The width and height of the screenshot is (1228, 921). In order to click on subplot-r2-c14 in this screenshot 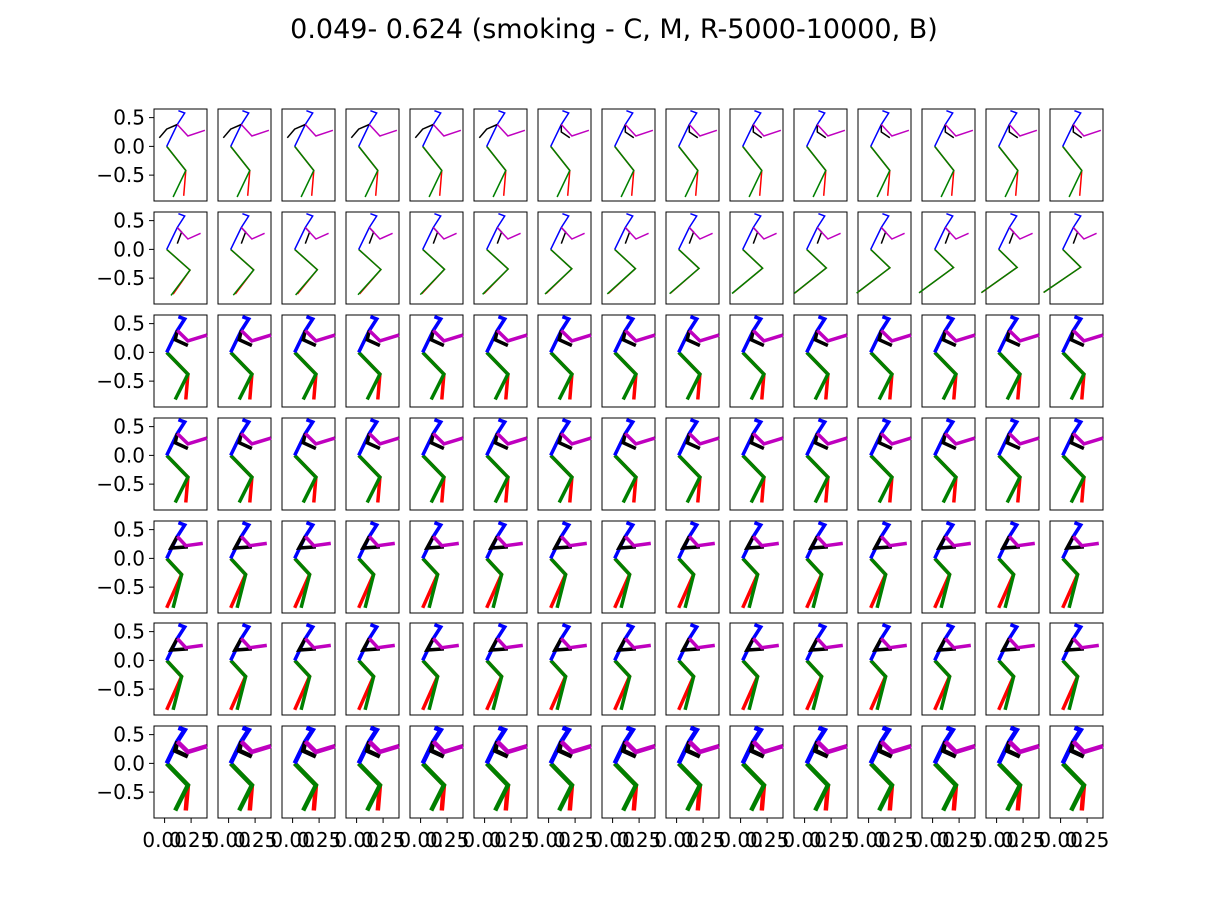, I will do `click(1076, 361)`.